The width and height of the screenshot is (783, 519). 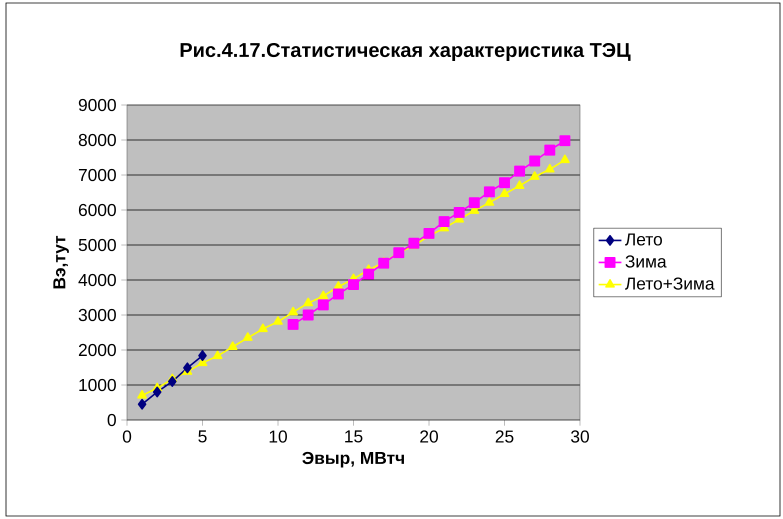 I want to click on legend-label: Лето+Зима, so click(x=670, y=283).